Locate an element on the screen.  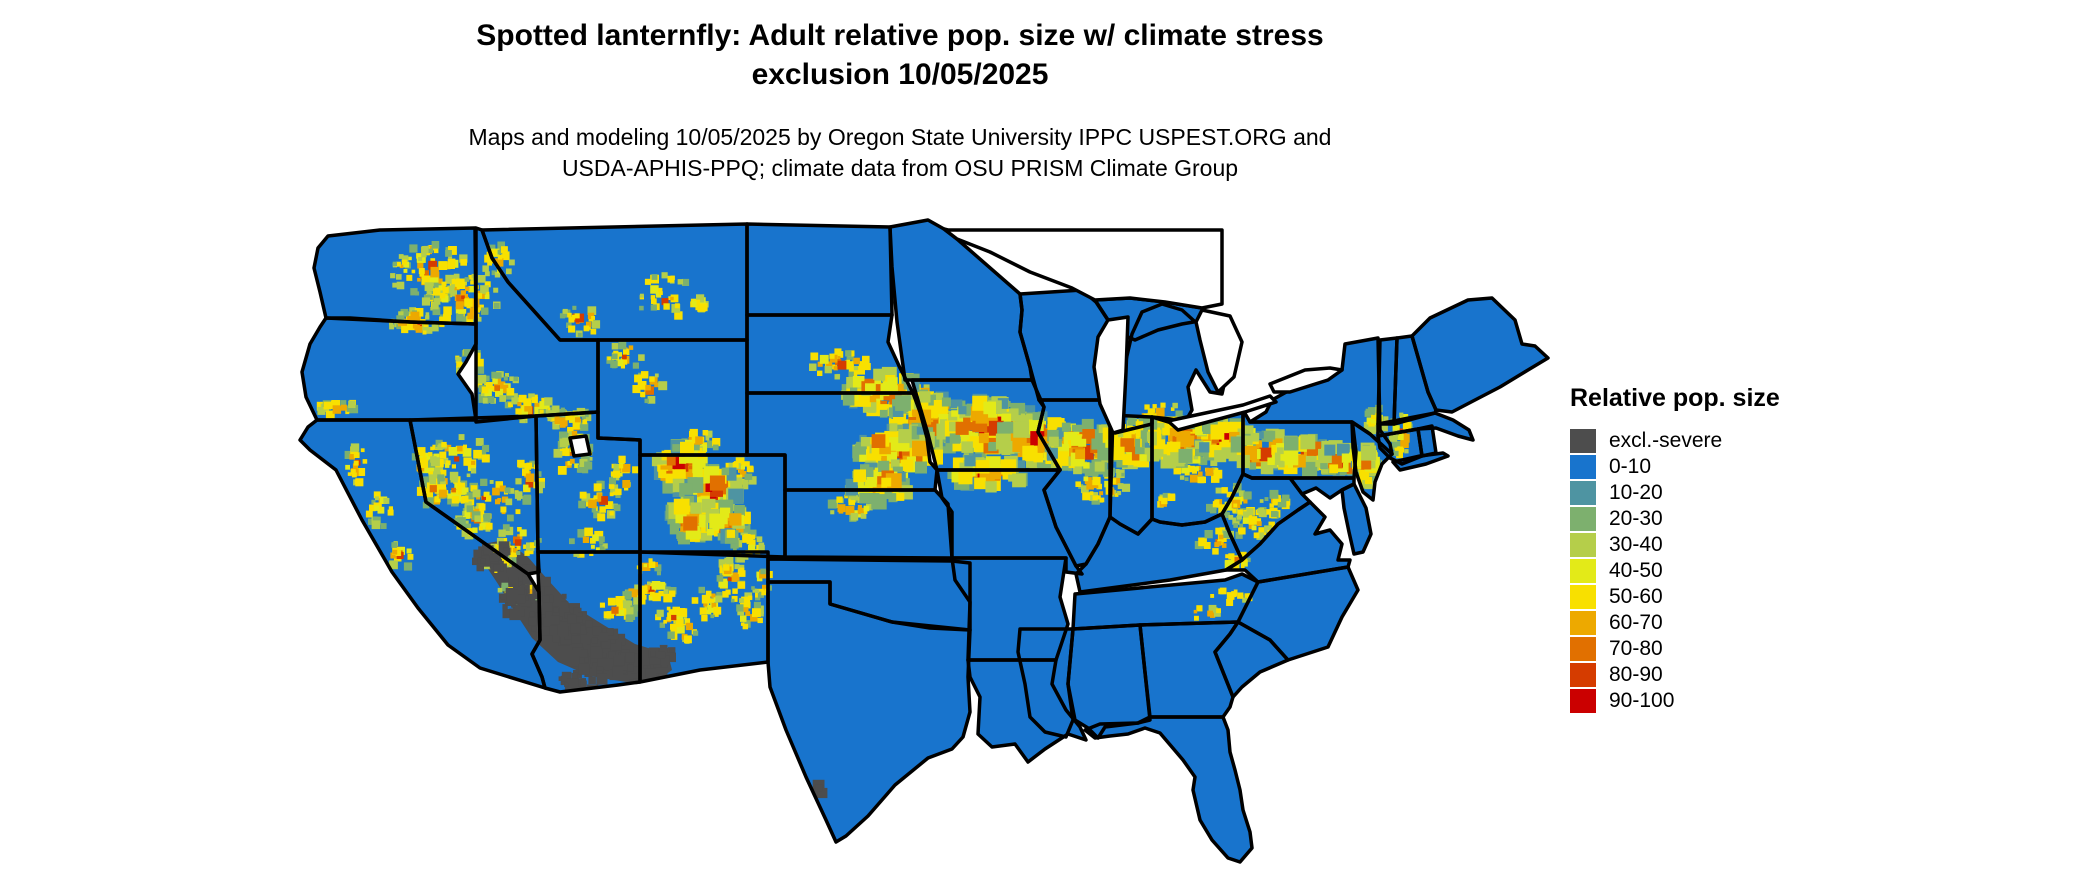
legend-label: 40-50 is located at coordinates (1636, 570).